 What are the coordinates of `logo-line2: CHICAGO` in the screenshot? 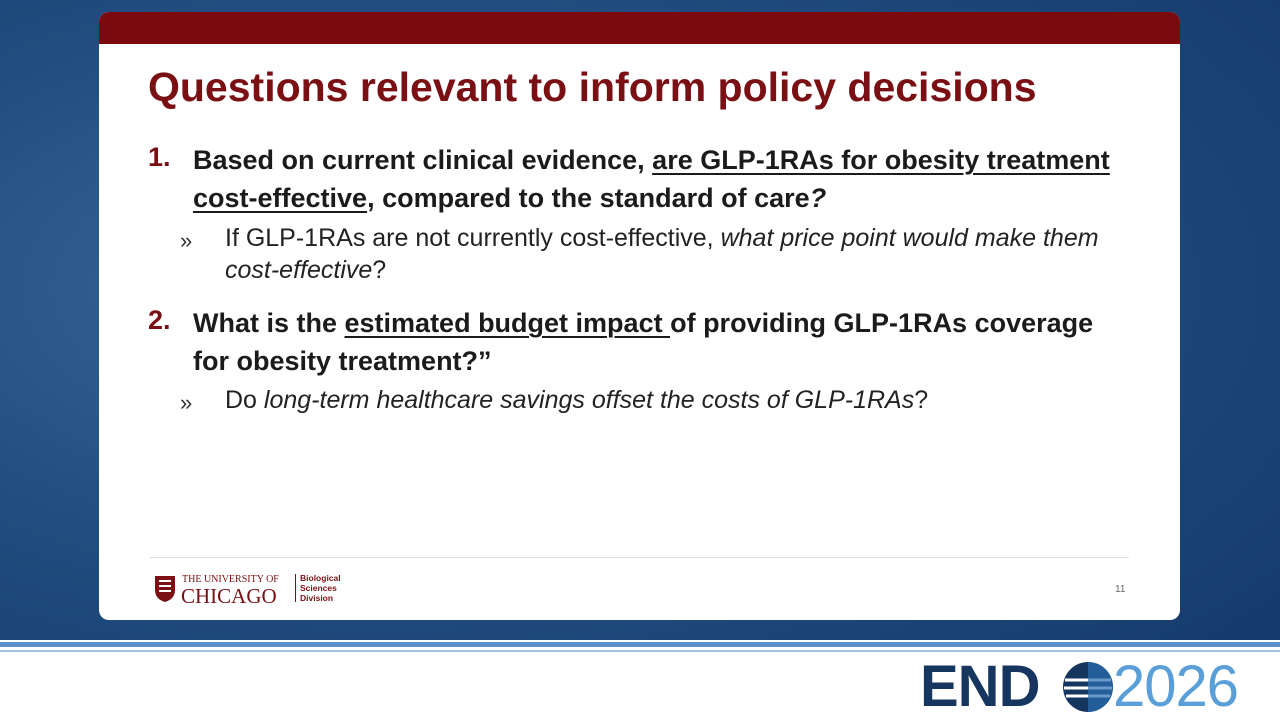 It's located at (229, 596).